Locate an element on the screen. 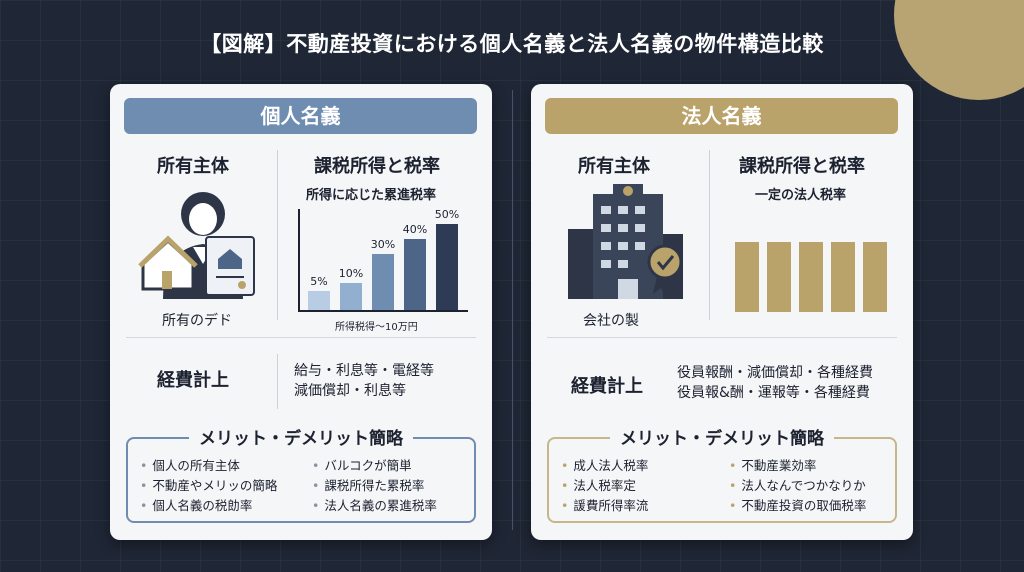 Image resolution: width=1024 pixels, height=572 pixels. corporate-header: 法人名義 is located at coordinates (721, 116).